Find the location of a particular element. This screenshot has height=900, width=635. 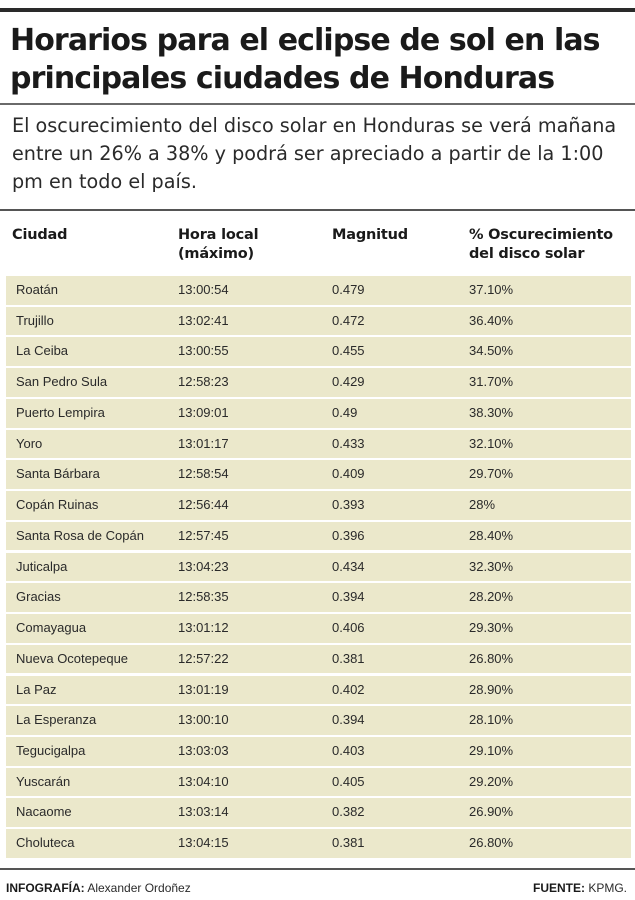

table-row: San Pedro Sula 12:58:23 0.429 31.70% is located at coordinates (318, 382).